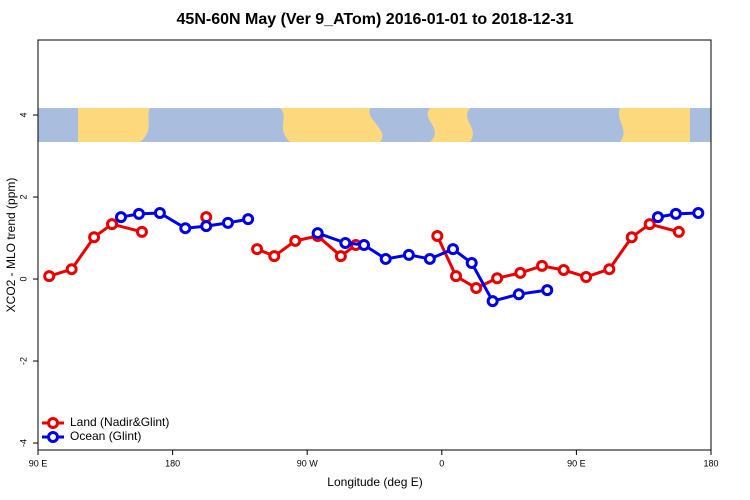  Describe the element at coordinates (105, 436) in the screenshot. I see `legend-label: Ocean (Glint)` at that location.